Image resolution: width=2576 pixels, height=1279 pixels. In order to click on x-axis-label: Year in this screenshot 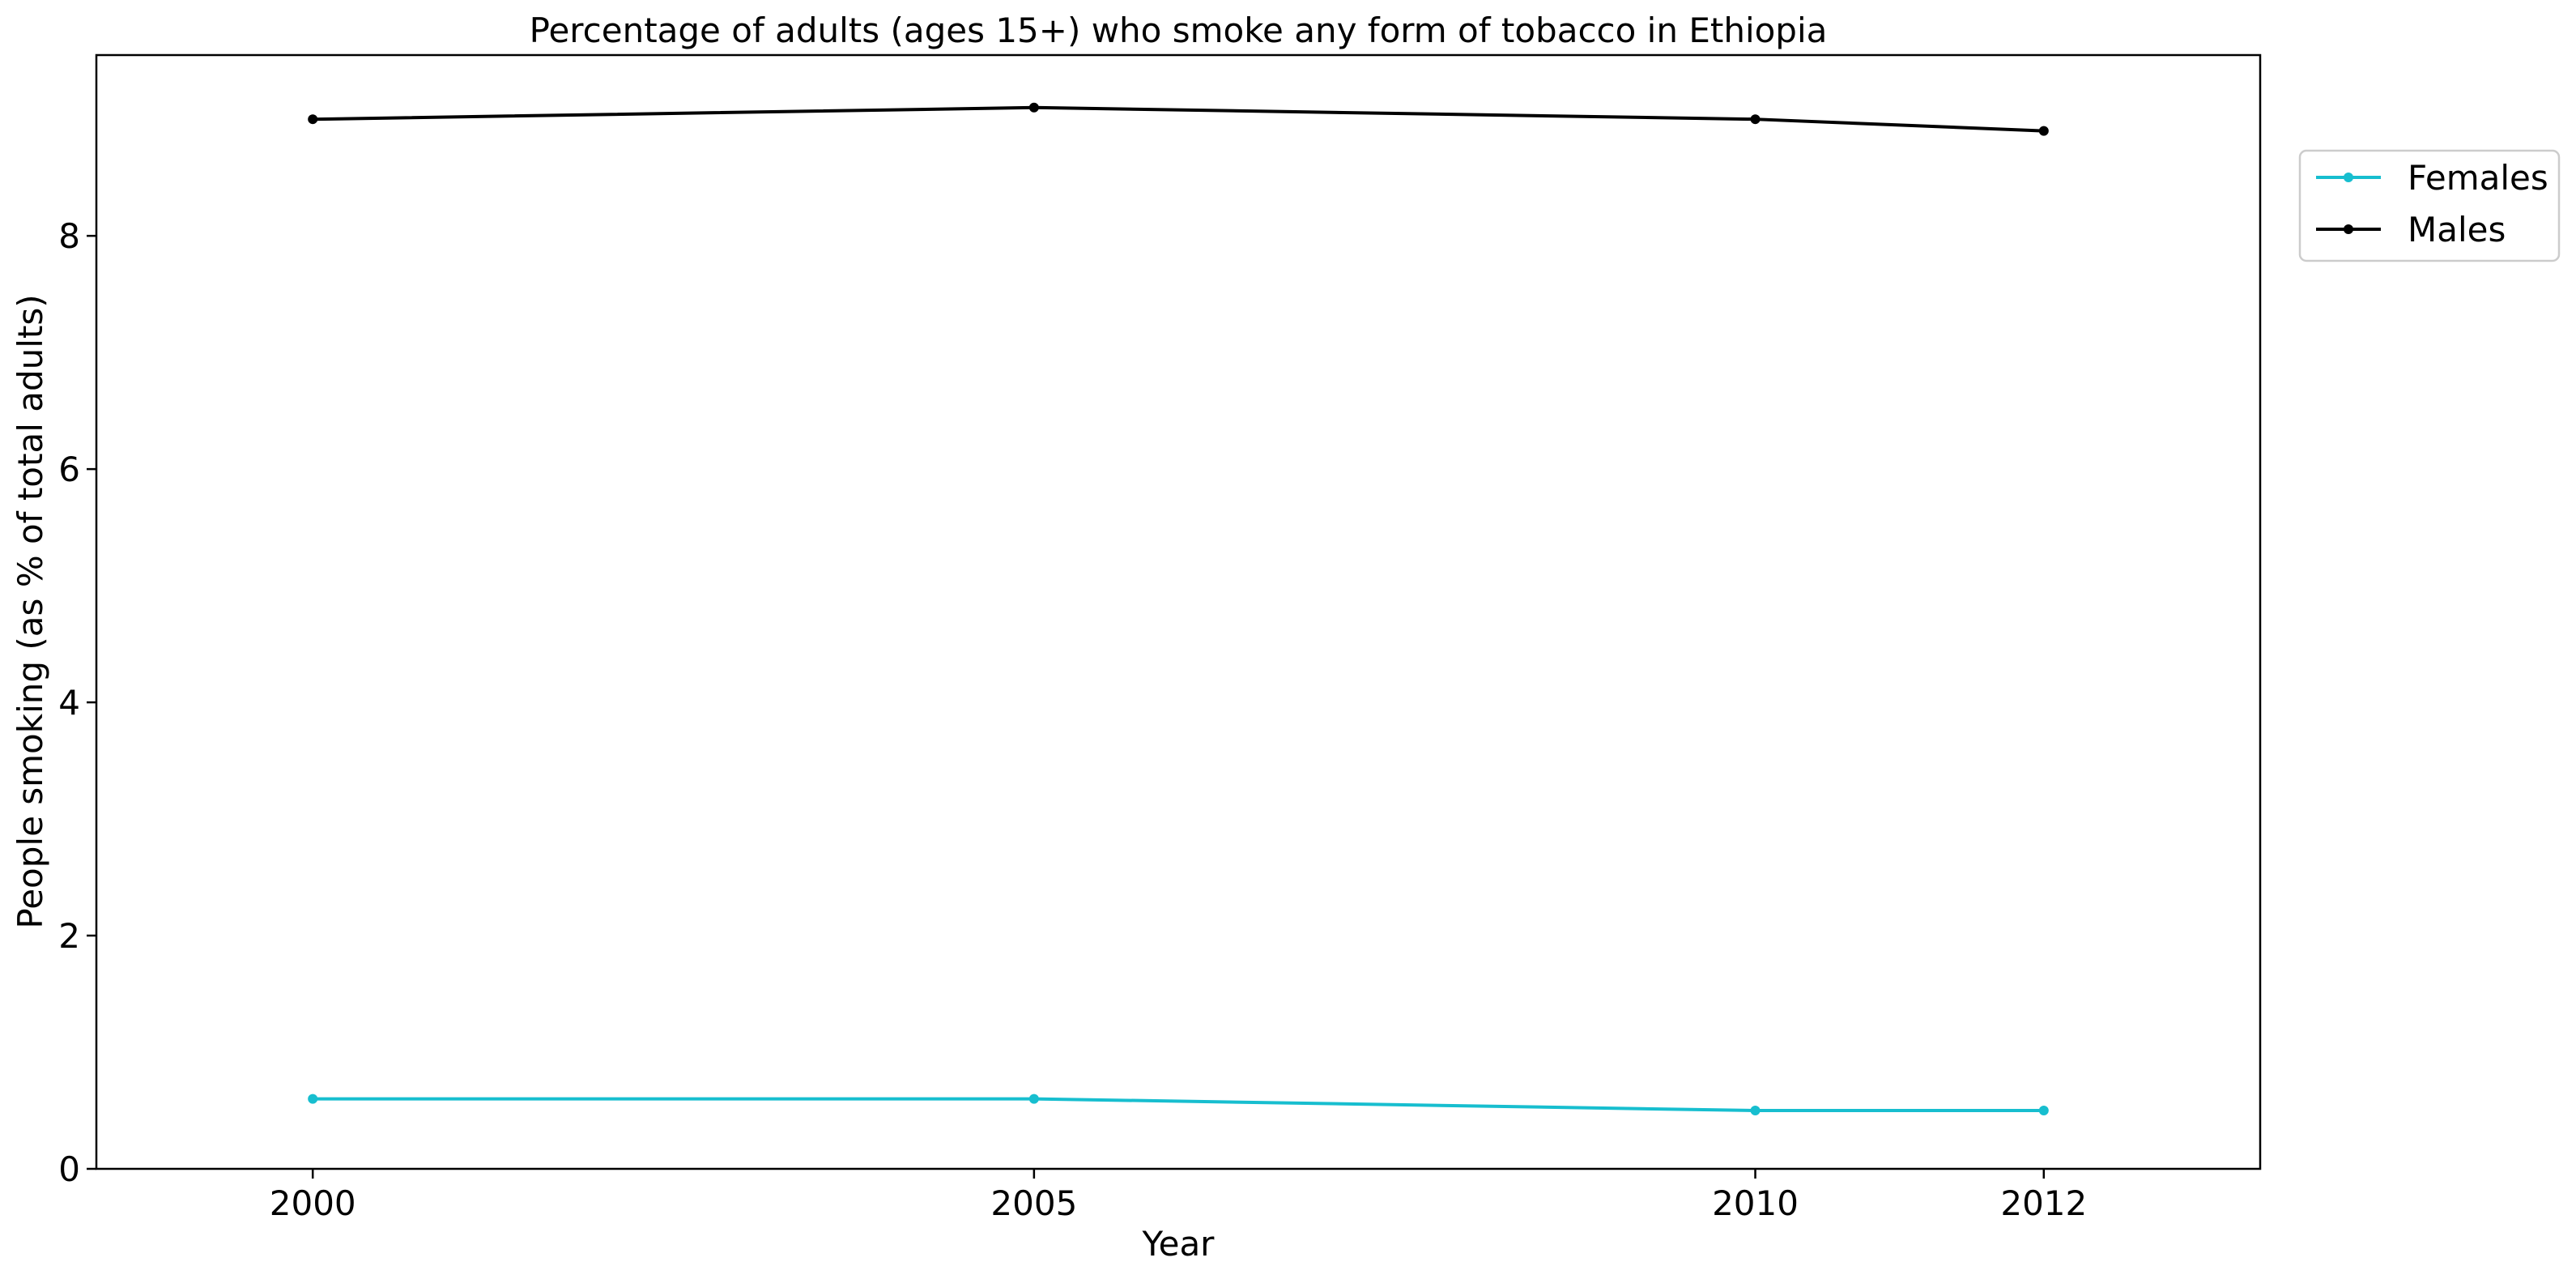, I will do `click(1179, 1244)`.